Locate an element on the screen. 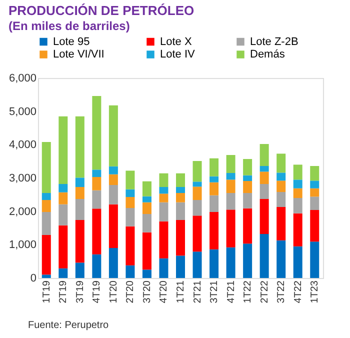  legend-label: Lote X is located at coordinates (176, 42).